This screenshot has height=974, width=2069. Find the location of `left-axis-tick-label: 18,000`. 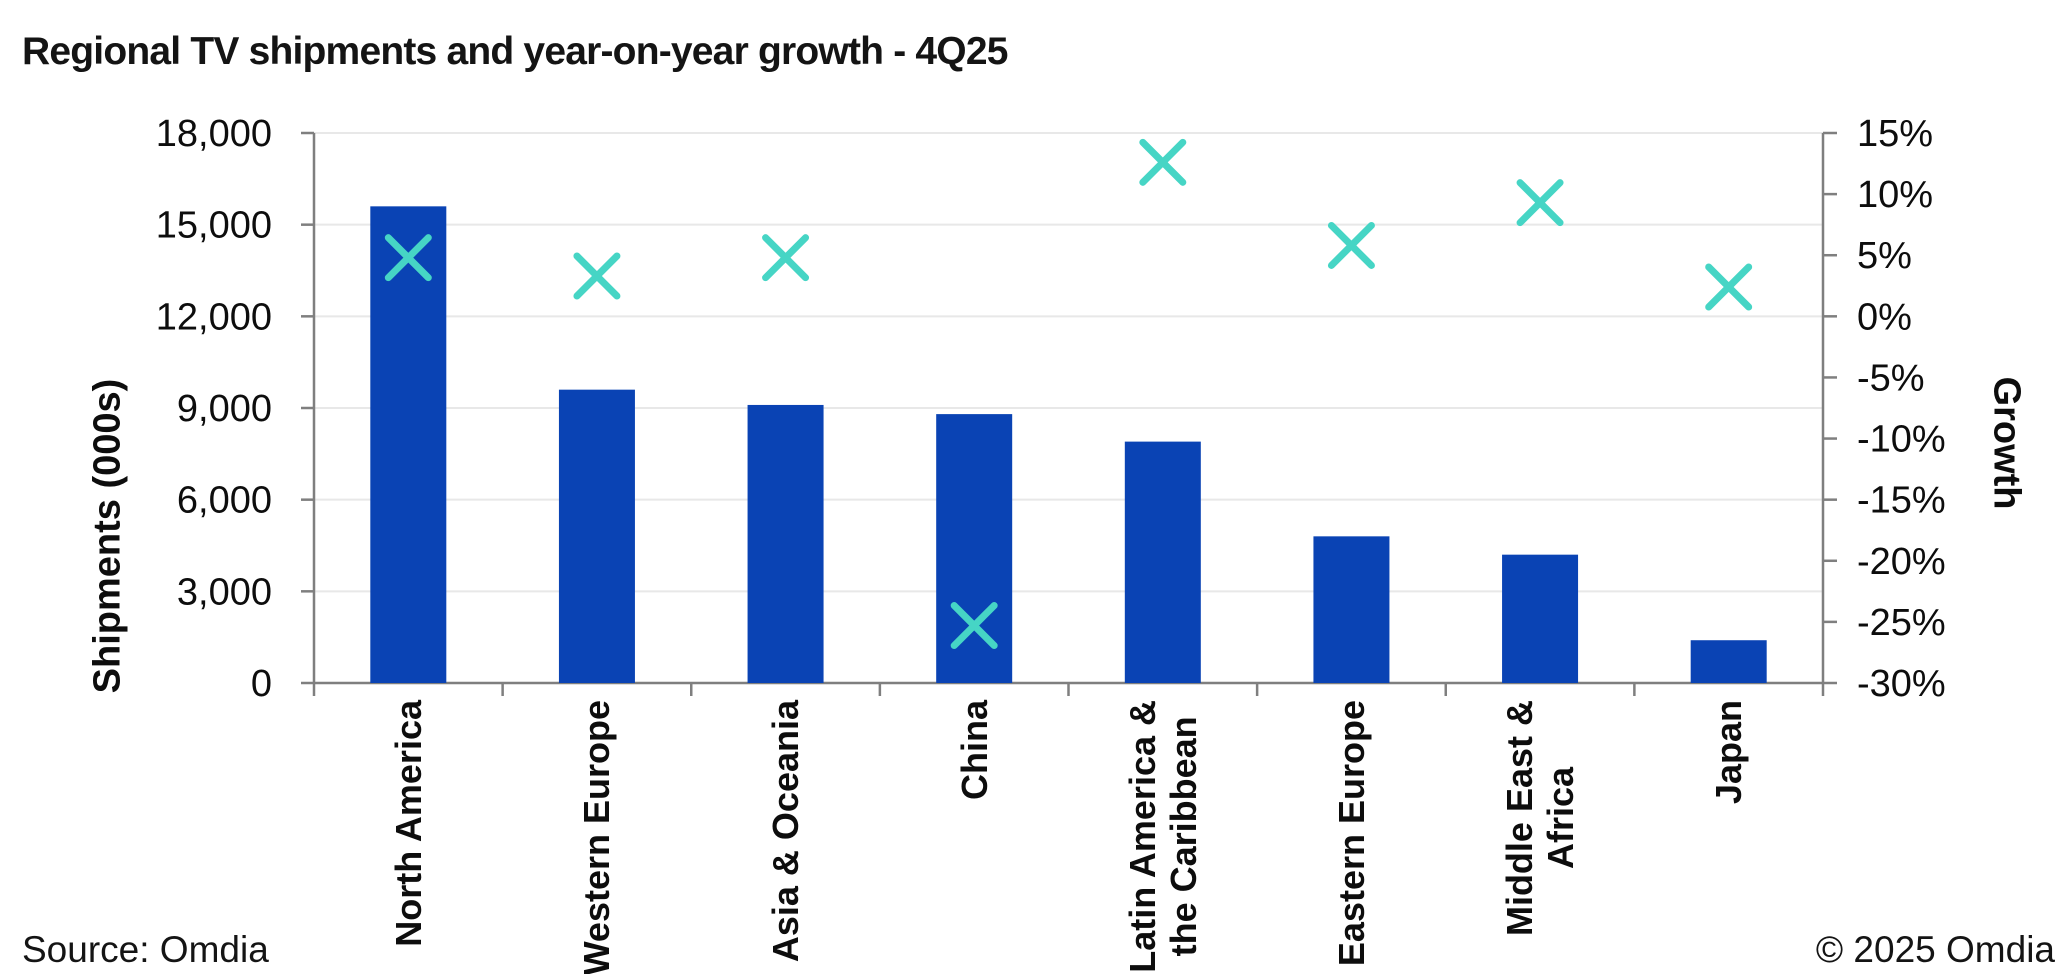

left-axis-tick-label: 18,000 is located at coordinates (214, 134).